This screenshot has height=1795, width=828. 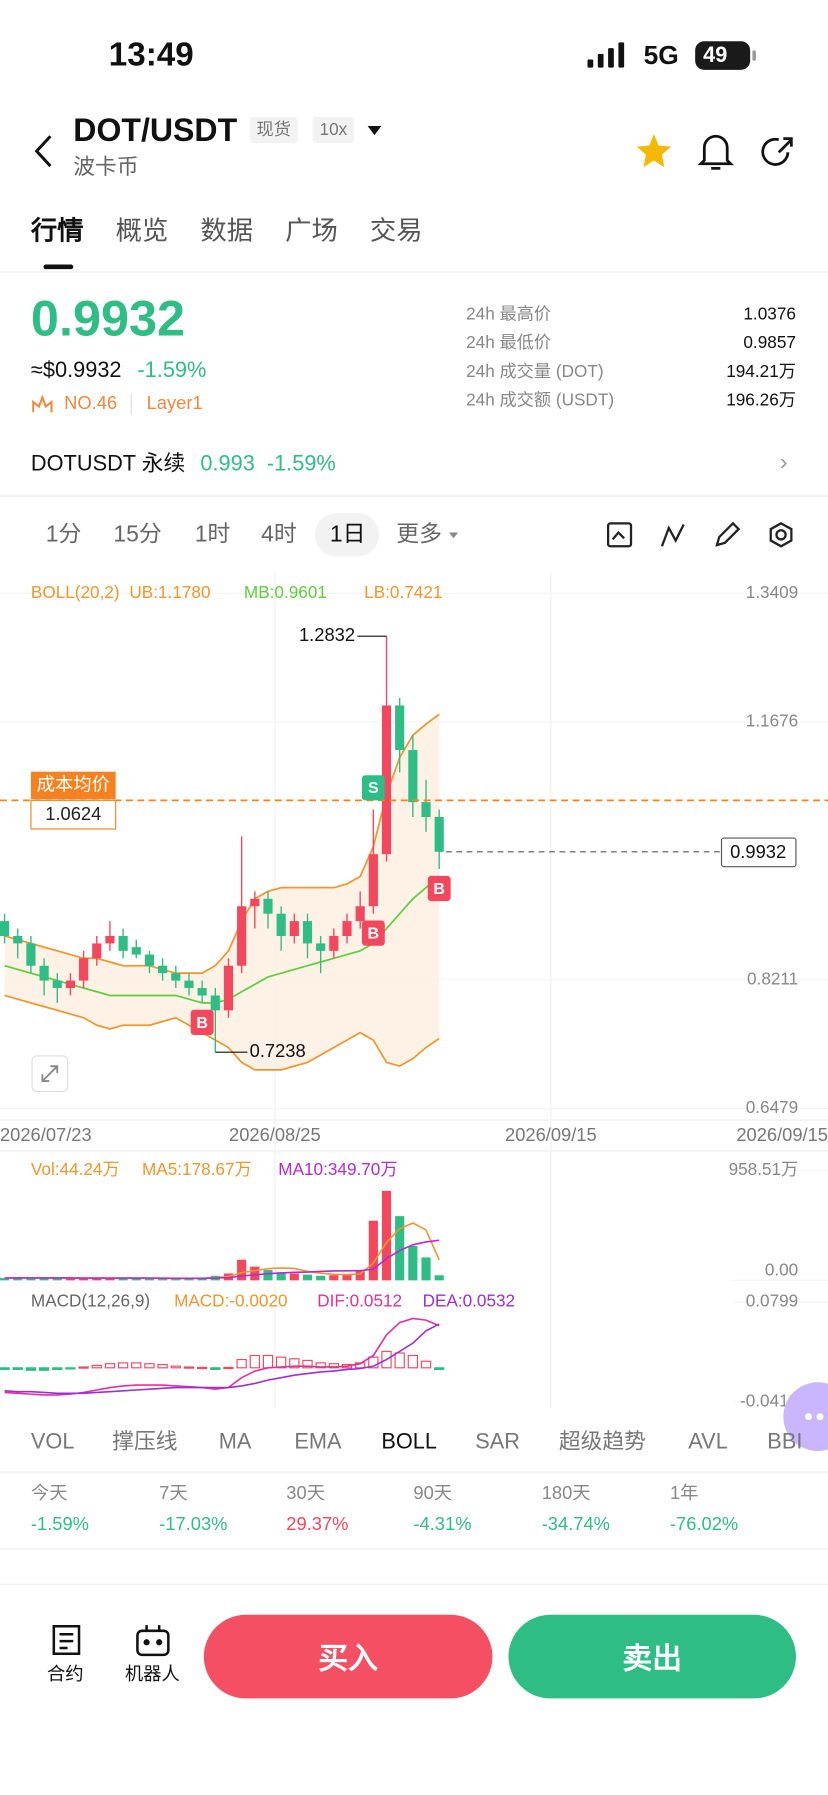 I want to click on tab: 交易, so click(x=396, y=230).